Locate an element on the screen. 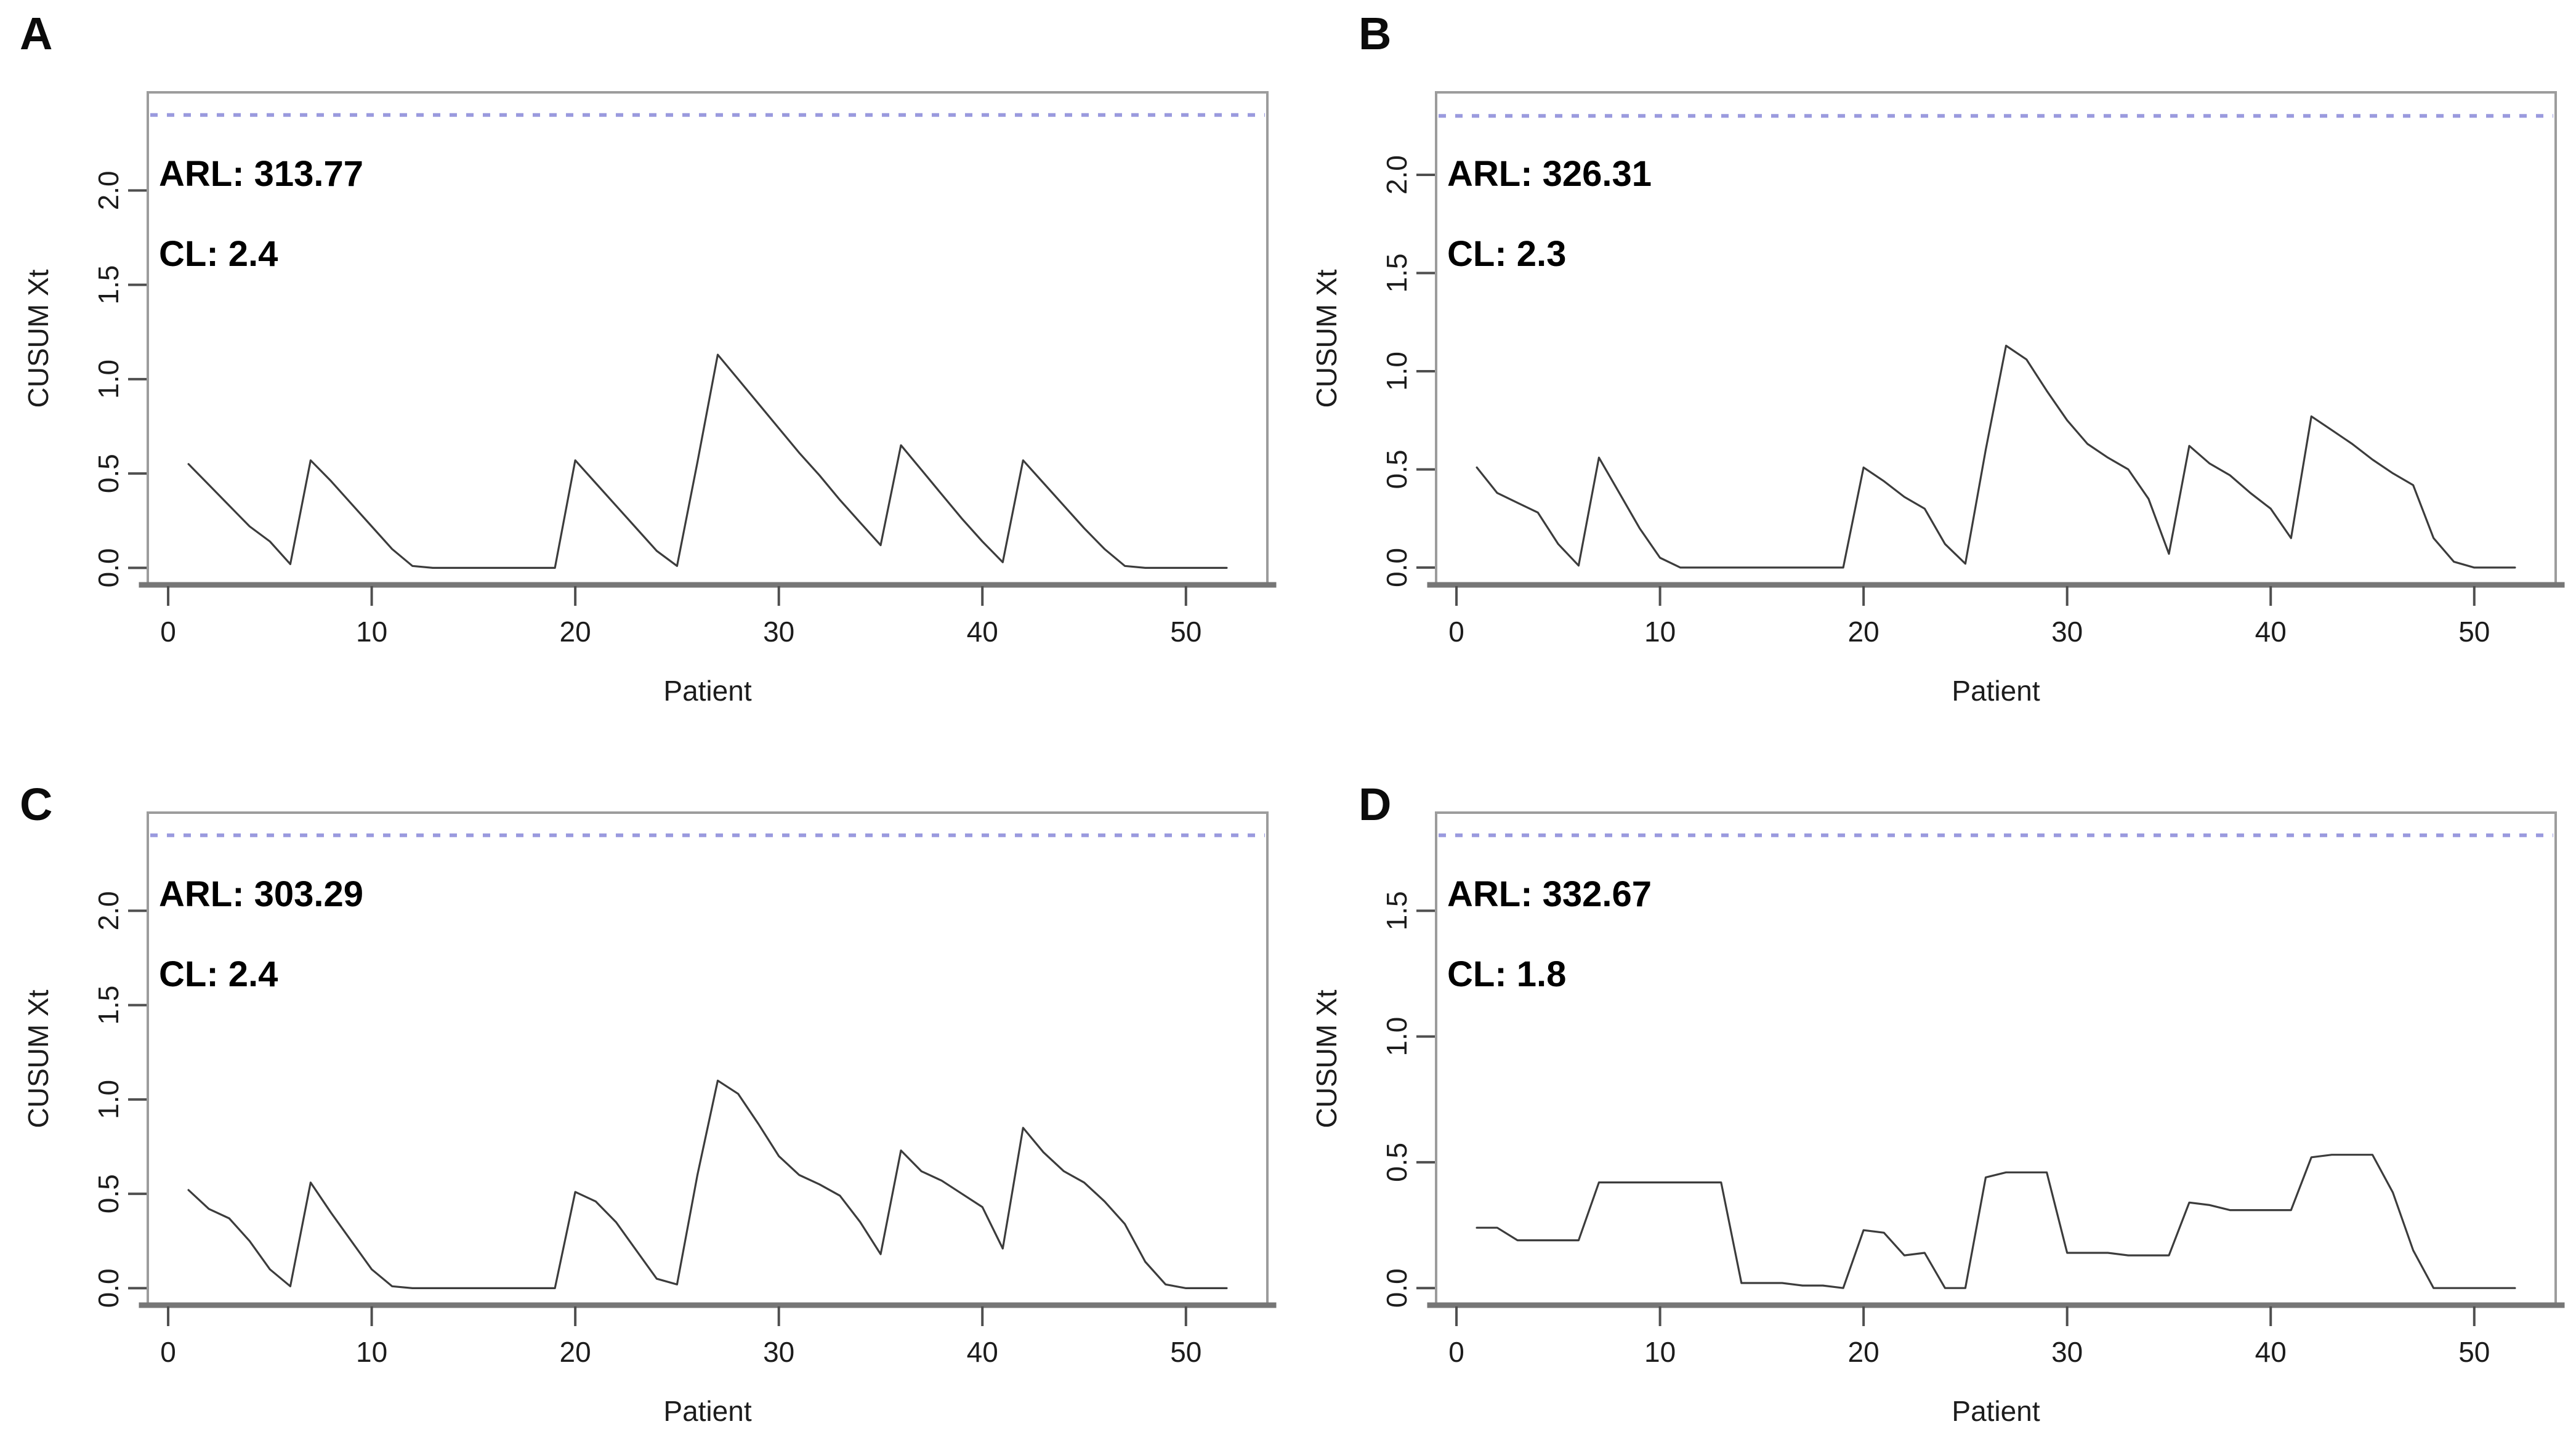 The width and height of the screenshot is (2576, 1440). arl-annotation: ARL: 313.77 is located at coordinates (261, 174).